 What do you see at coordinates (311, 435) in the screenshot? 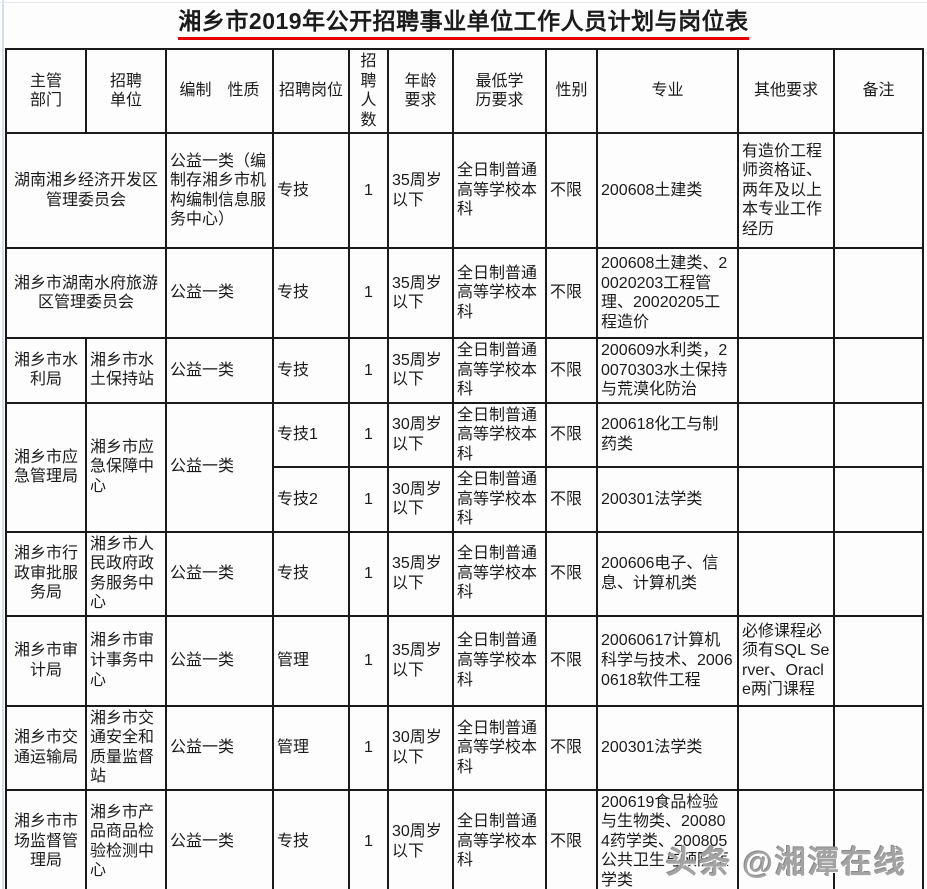
I see `table-cell: 专技1` at bounding box center [311, 435].